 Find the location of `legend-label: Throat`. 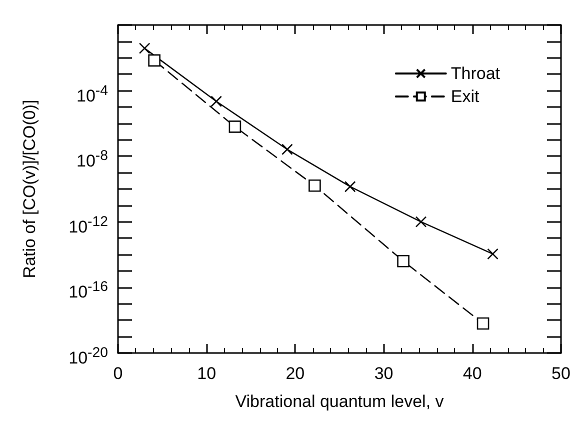

legend-label: Throat is located at coordinates (475, 73).